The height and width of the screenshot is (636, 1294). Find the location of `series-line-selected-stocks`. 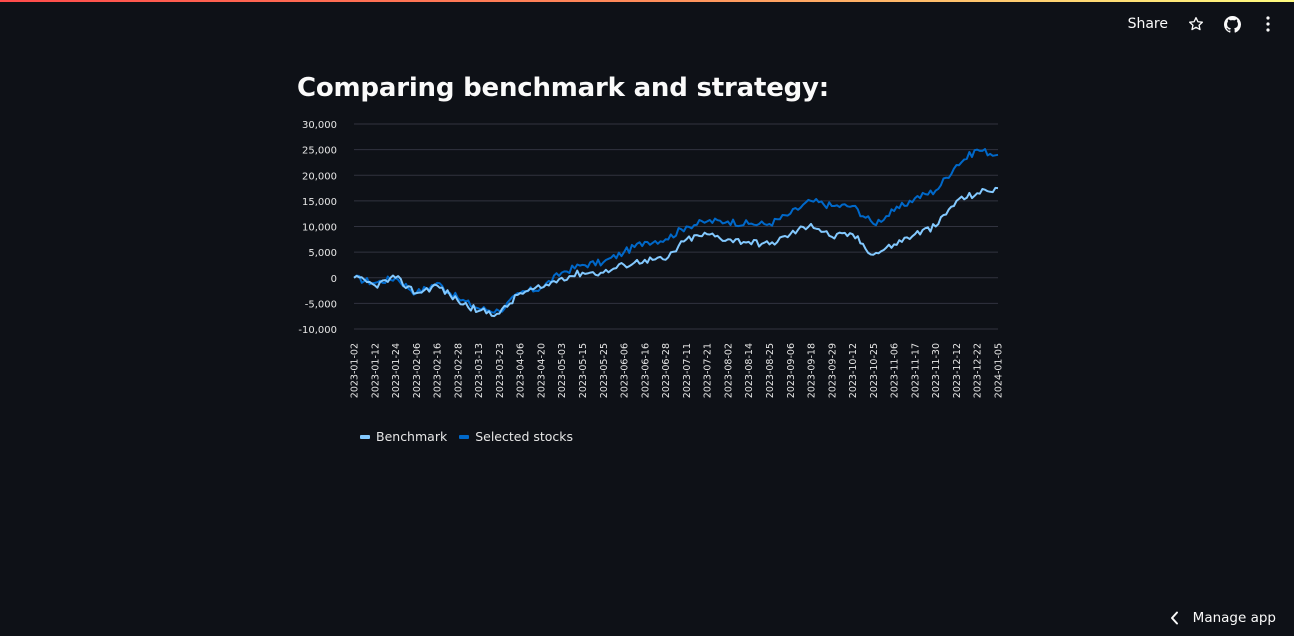

series-line-selected-stocks is located at coordinates (676, 231).